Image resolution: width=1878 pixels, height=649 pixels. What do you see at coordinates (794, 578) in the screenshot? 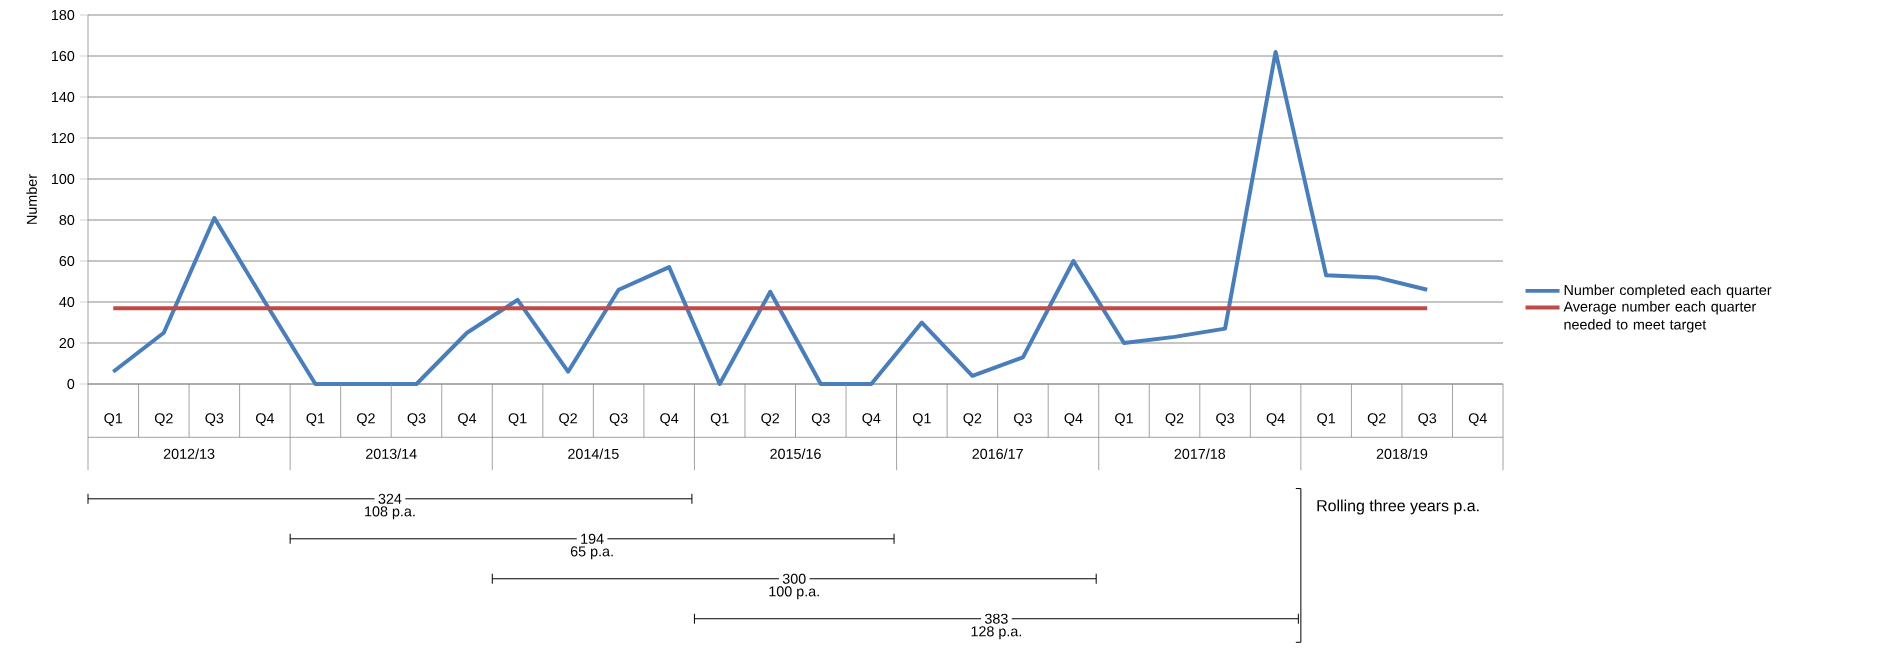
I see `text: 300` at bounding box center [794, 578].